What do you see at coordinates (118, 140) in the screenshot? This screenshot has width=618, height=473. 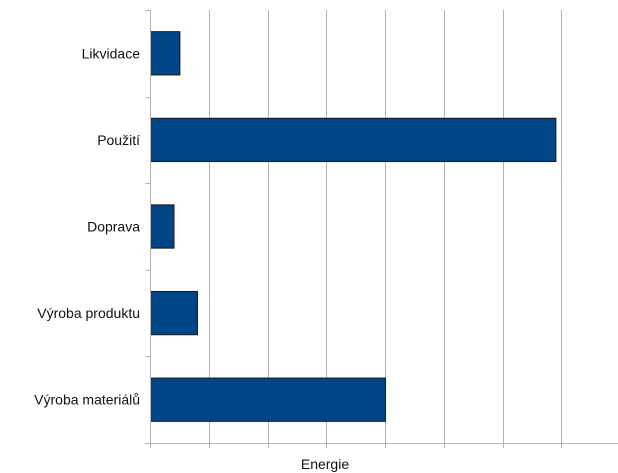 I see `y-tick-label: Použití` at bounding box center [118, 140].